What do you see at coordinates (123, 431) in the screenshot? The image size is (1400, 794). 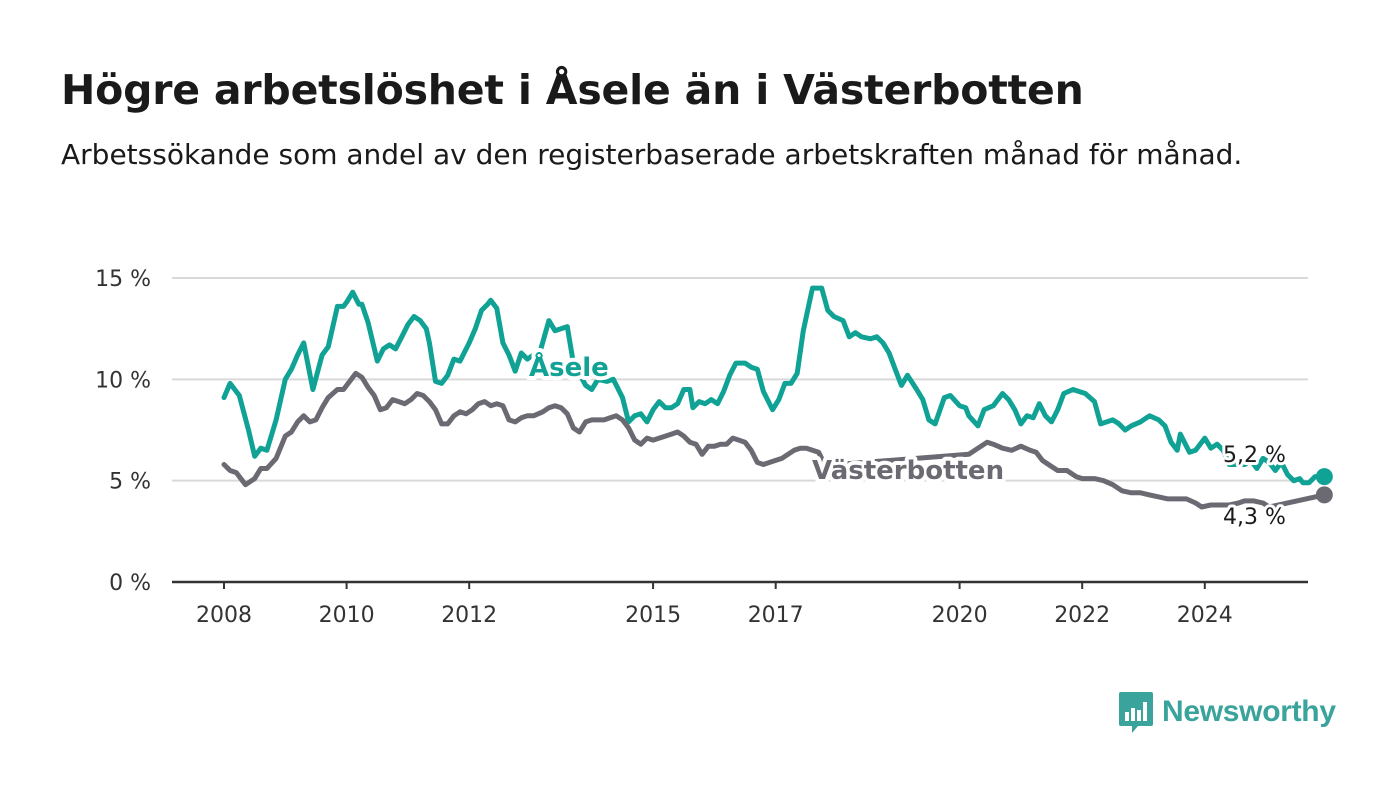 I see `y-axis-ticks: 0 % 5 % 10 % 15 %` at bounding box center [123, 431].